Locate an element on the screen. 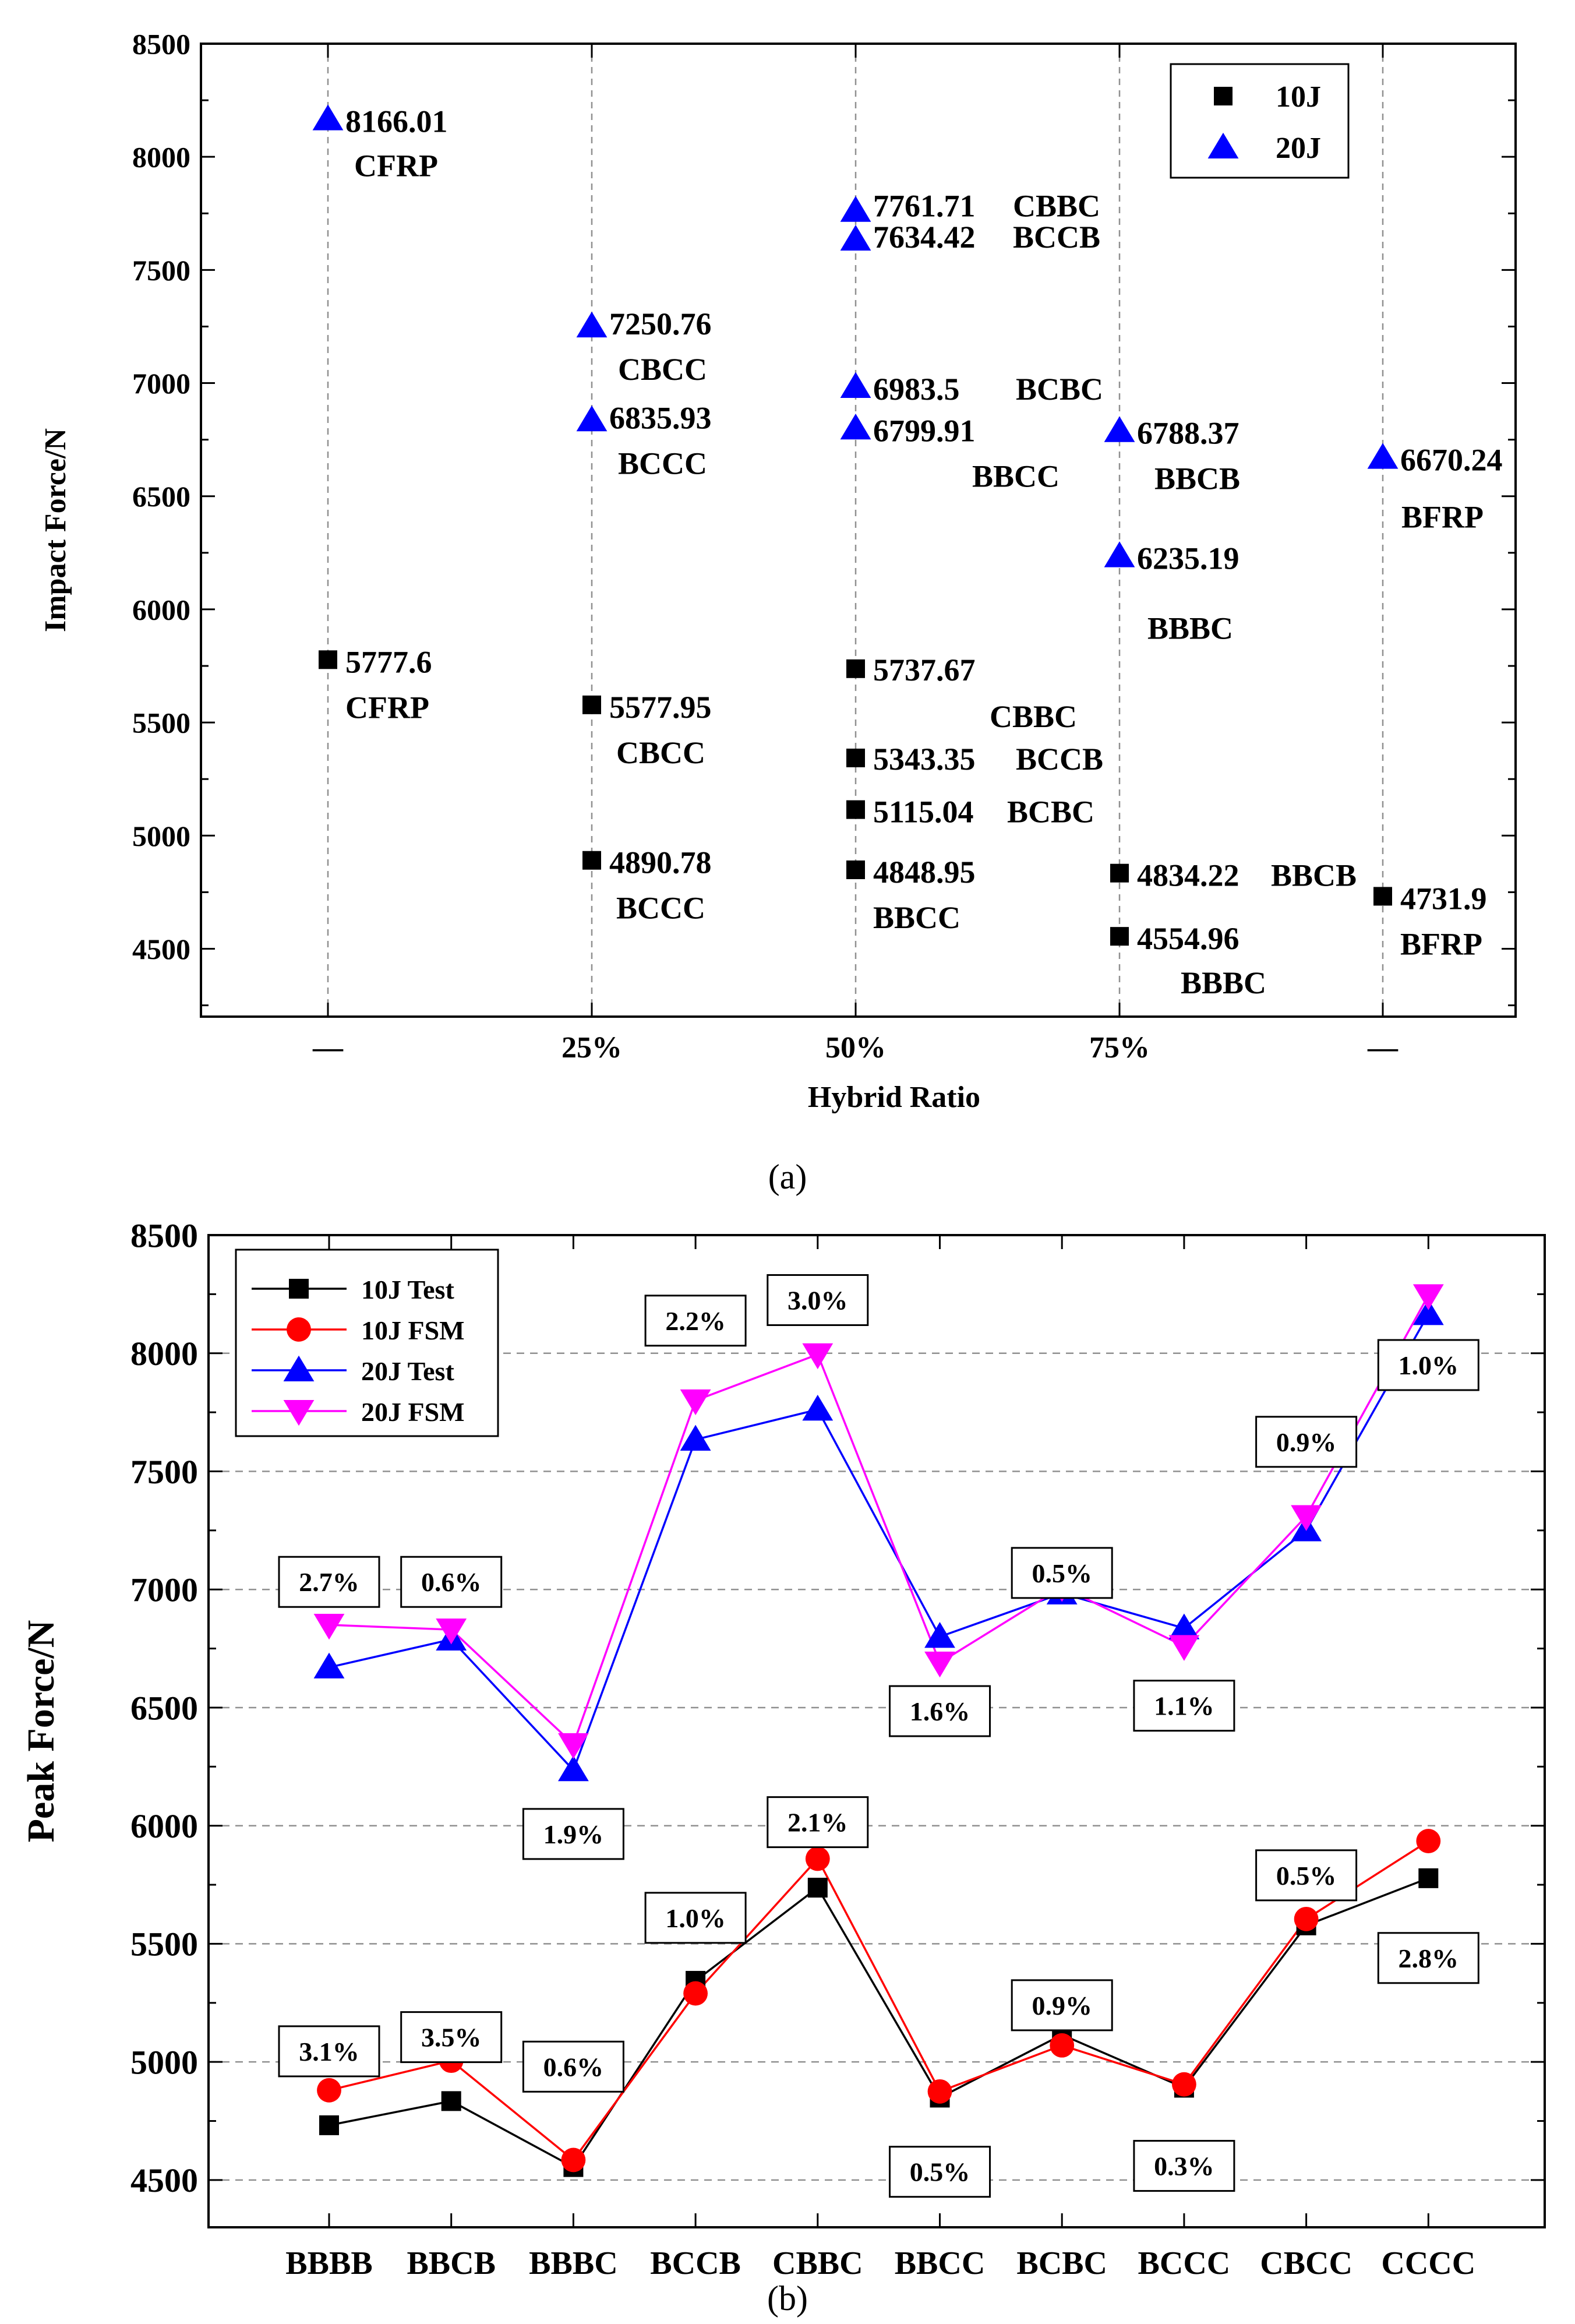 The width and height of the screenshot is (1575, 2324). annotation-text: 1.1% is located at coordinates (1184, 1706).